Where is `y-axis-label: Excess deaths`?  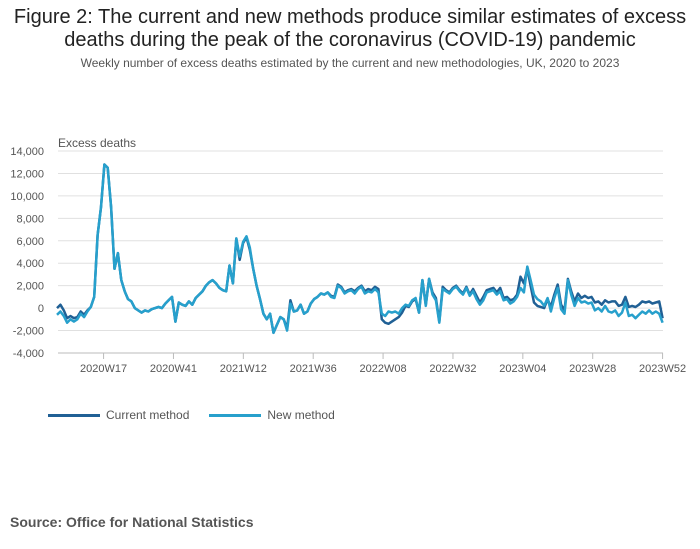
y-axis-label: Excess deaths is located at coordinates (97, 143).